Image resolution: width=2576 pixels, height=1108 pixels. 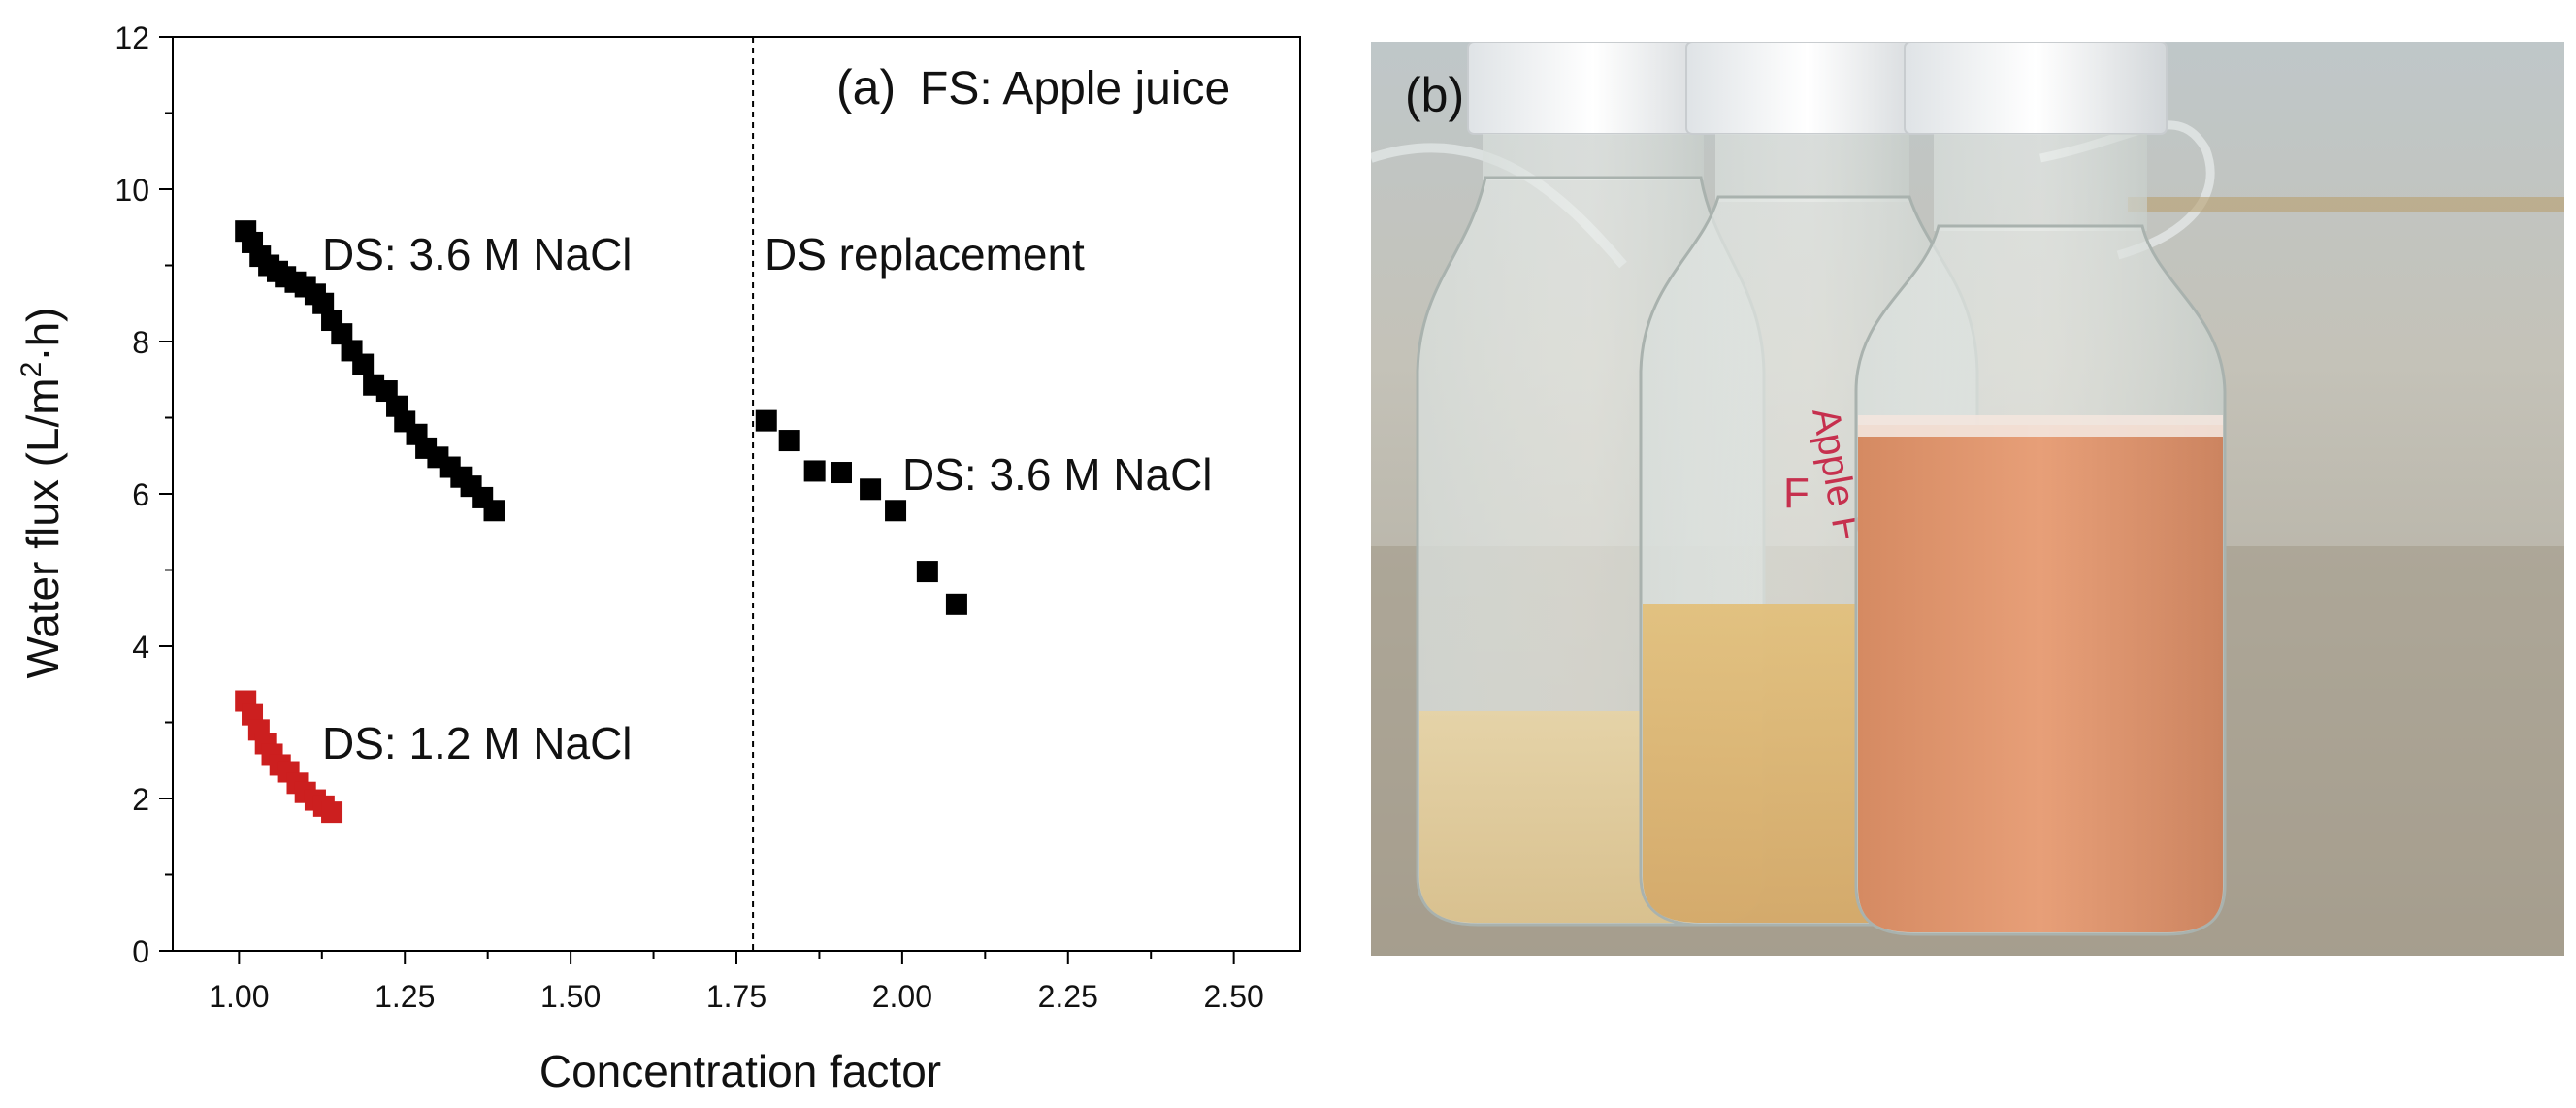 What do you see at coordinates (1057, 474) in the screenshot?
I see `annotation-ds-36-second: DS: 3.6 M NaCl` at bounding box center [1057, 474].